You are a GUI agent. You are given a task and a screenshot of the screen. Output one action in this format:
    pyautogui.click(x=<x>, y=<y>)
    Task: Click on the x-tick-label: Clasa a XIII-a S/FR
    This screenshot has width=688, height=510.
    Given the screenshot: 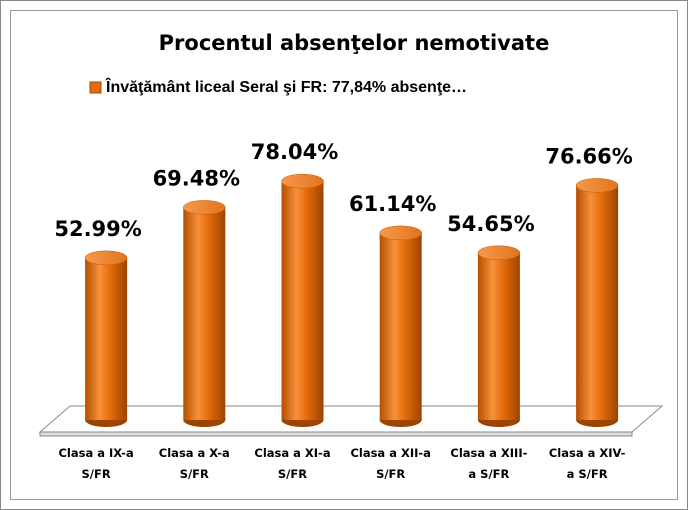 What is the action you would take?
    pyautogui.click(x=489, y=463)
    